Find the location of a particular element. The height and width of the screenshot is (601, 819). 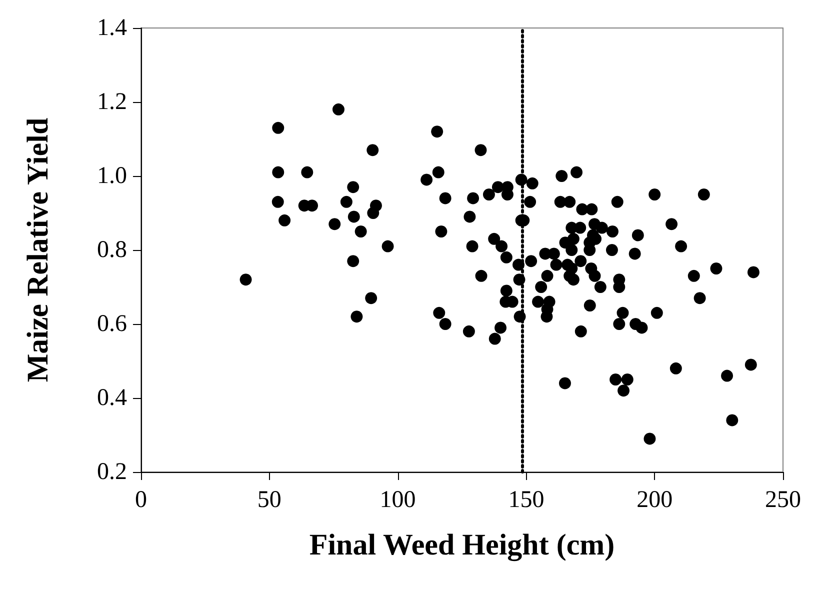

y-tick-label: 1.2 is located at coordinates (112, 102).